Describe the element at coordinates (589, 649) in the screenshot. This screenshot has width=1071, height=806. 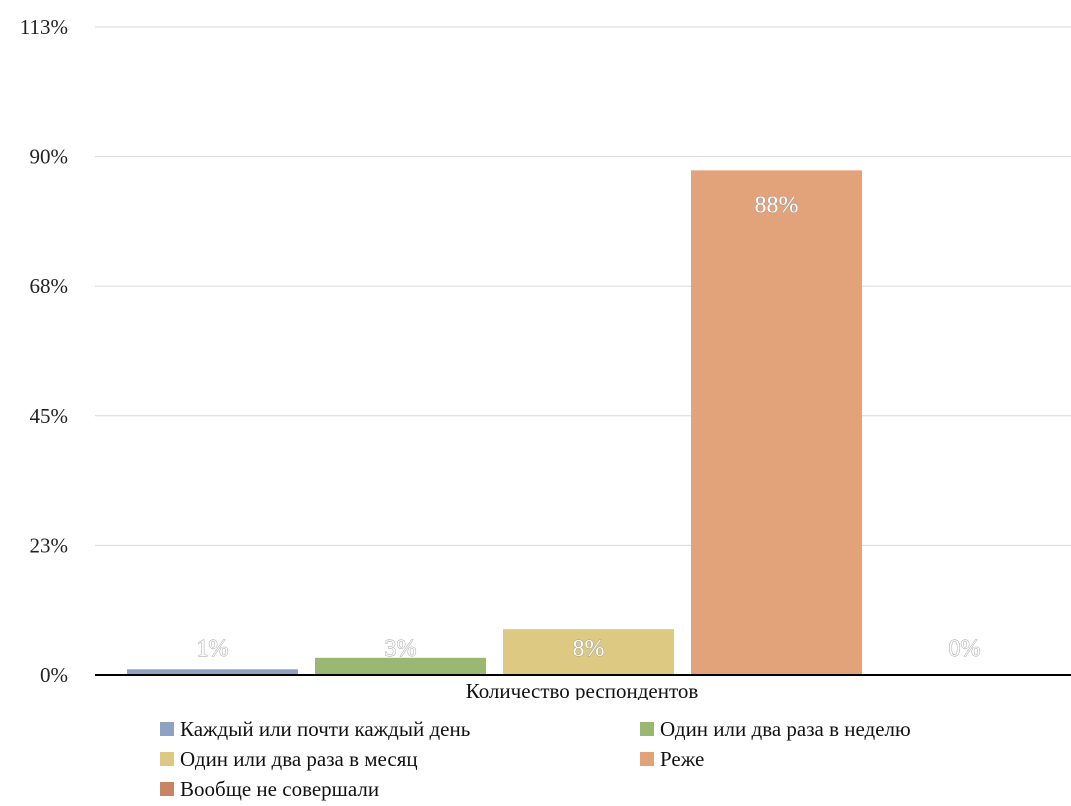
I see `data-label: 8%` at that location.